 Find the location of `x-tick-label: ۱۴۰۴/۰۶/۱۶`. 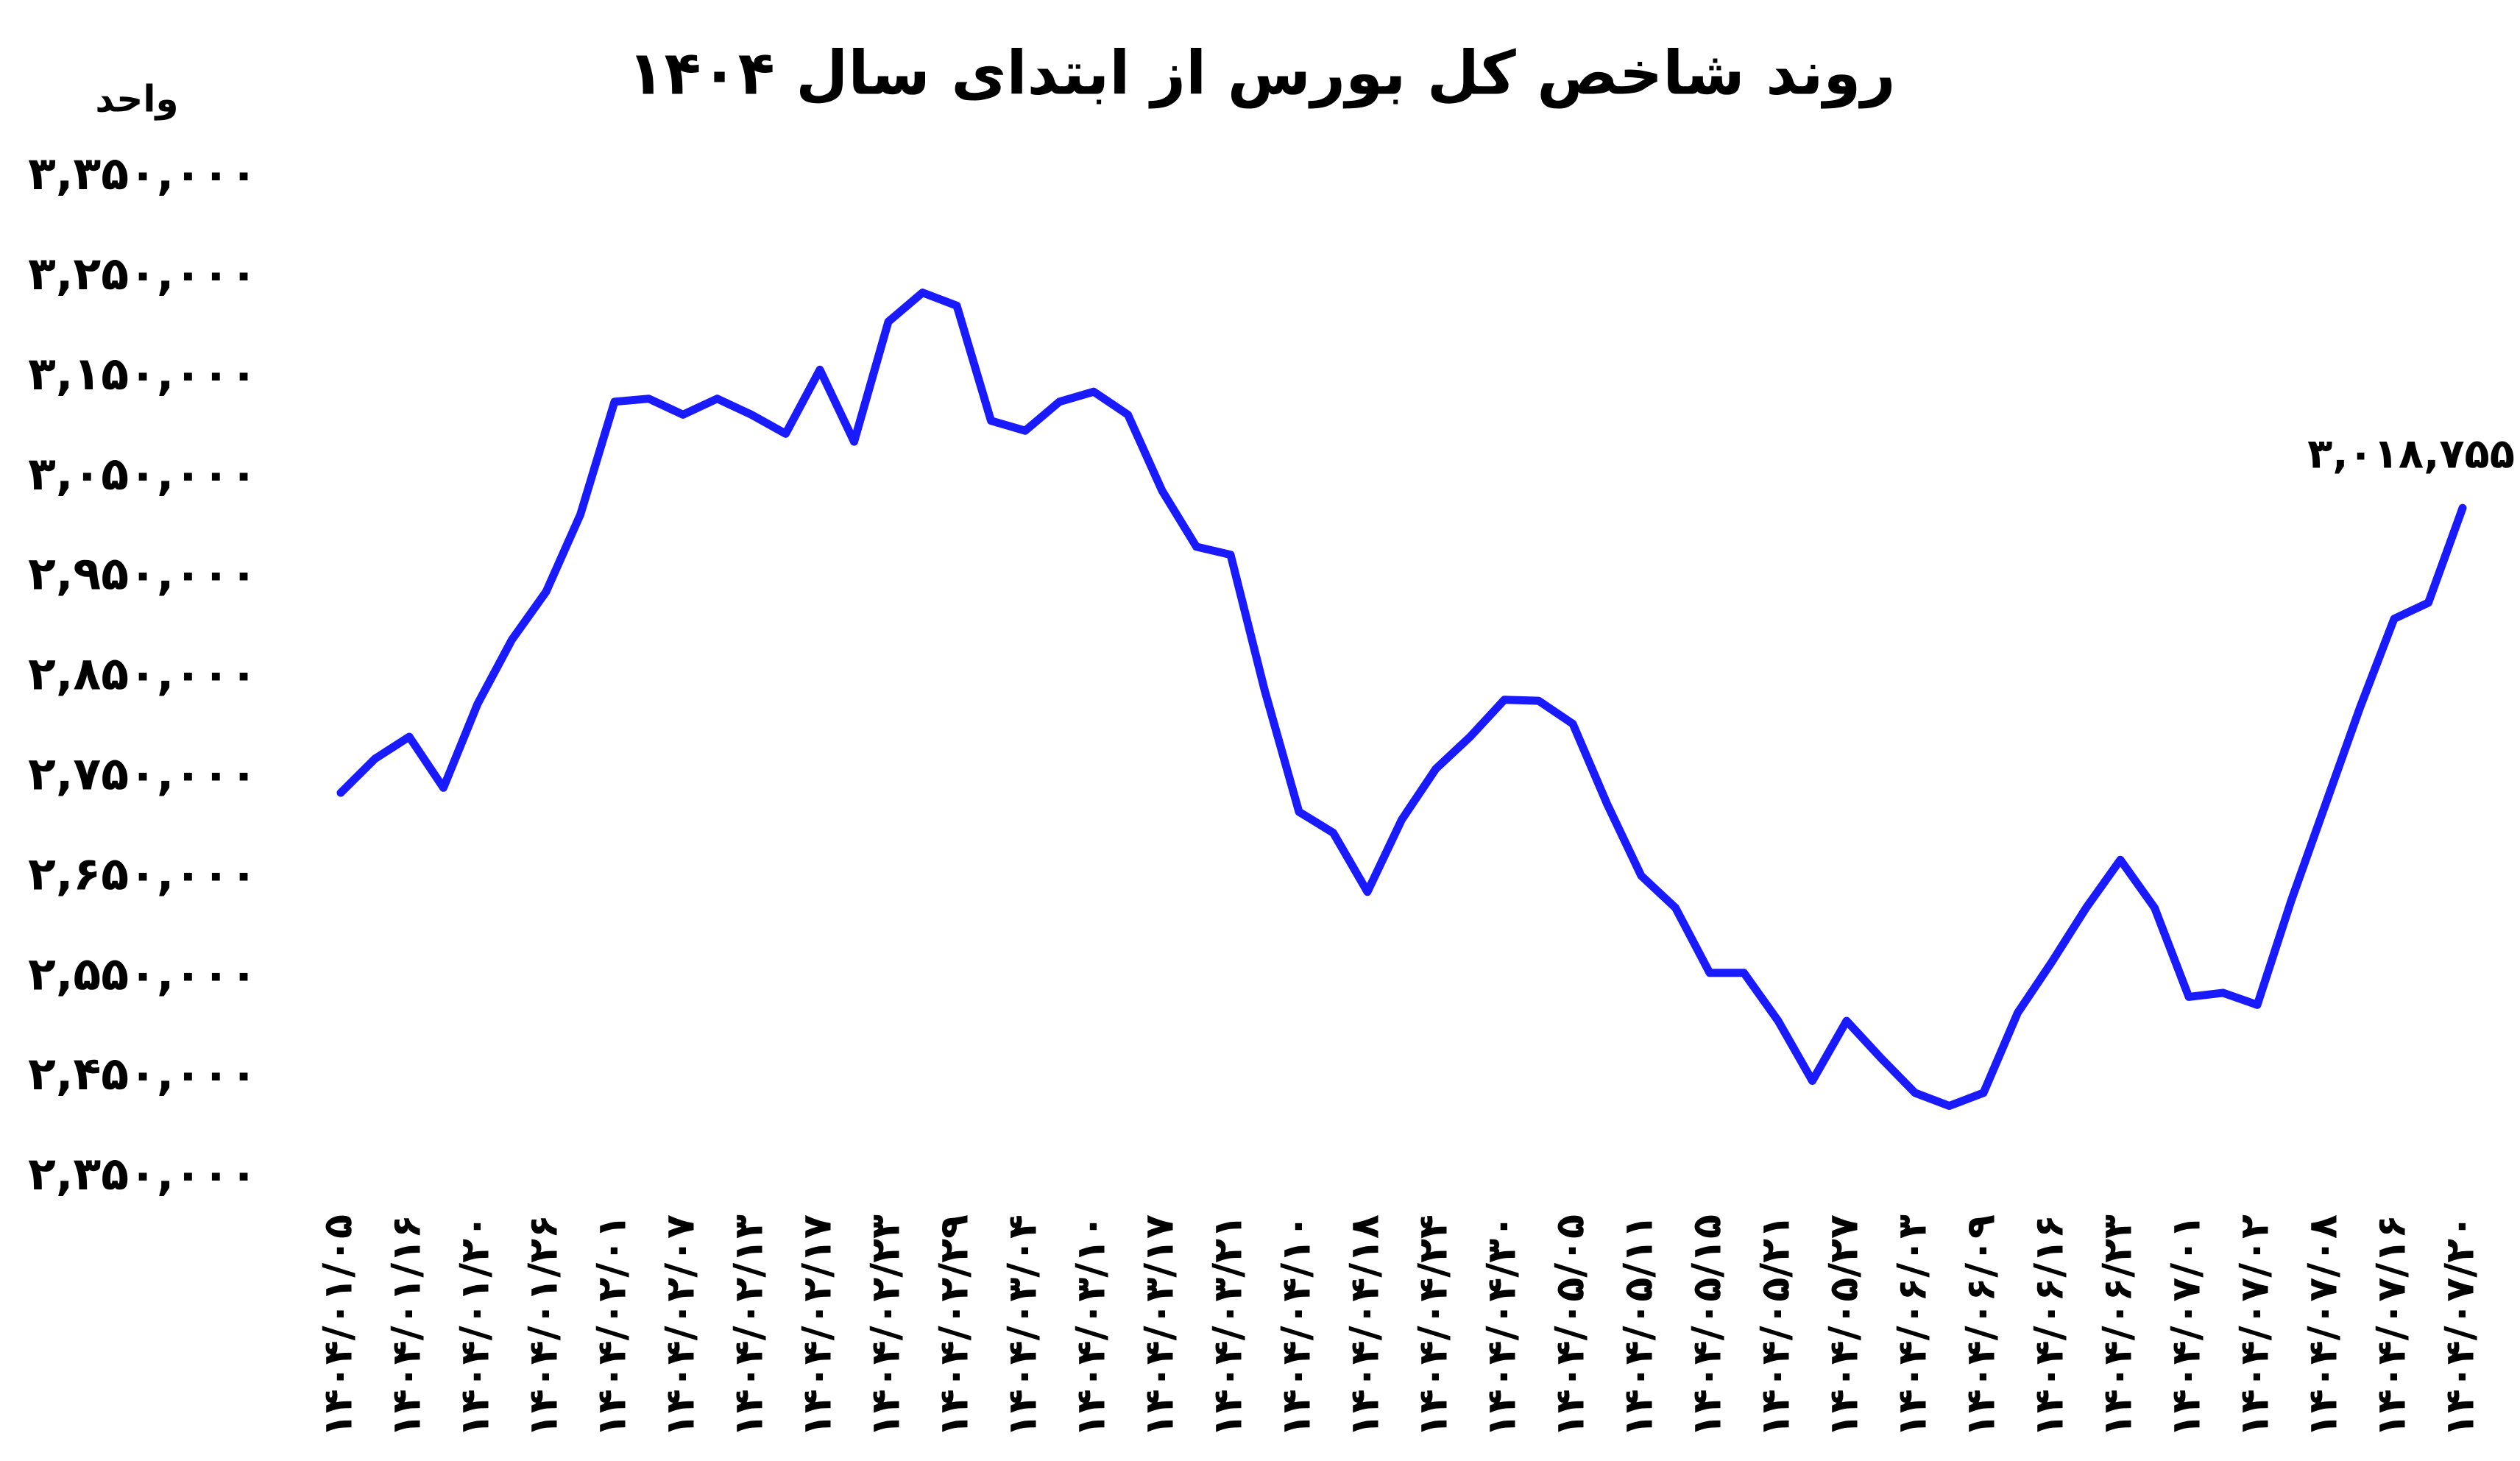

x-tick-label: ۱۴۰۴/۰۶/۱۶ is located at coordinates (2049, 1325).